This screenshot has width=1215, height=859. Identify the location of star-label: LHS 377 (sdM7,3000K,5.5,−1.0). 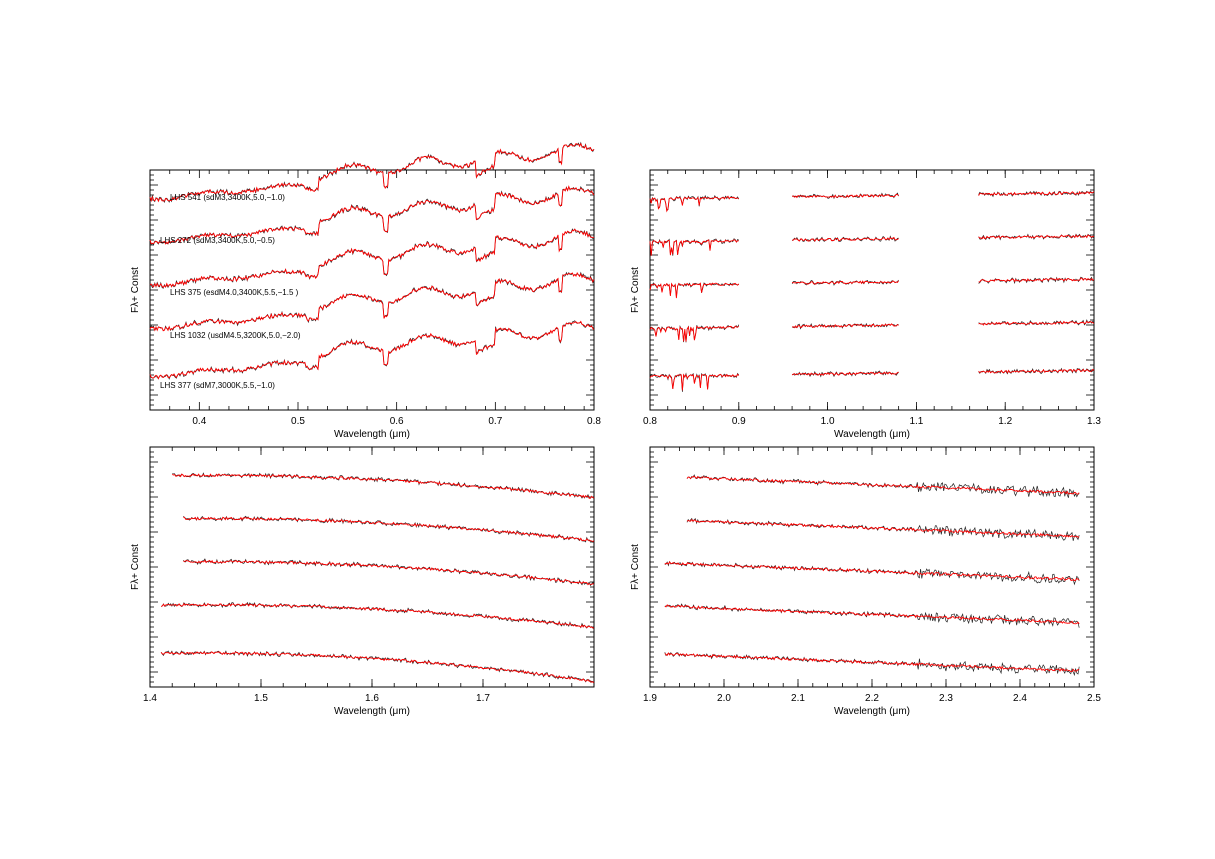
(217, 385).